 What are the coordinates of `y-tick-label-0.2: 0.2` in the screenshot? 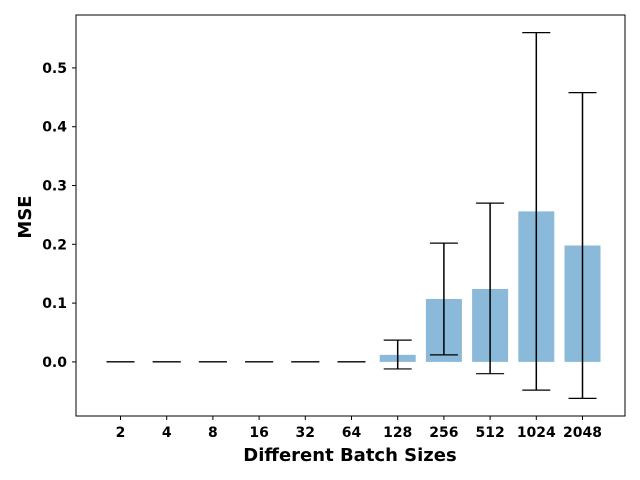 It's located at (54, 245).